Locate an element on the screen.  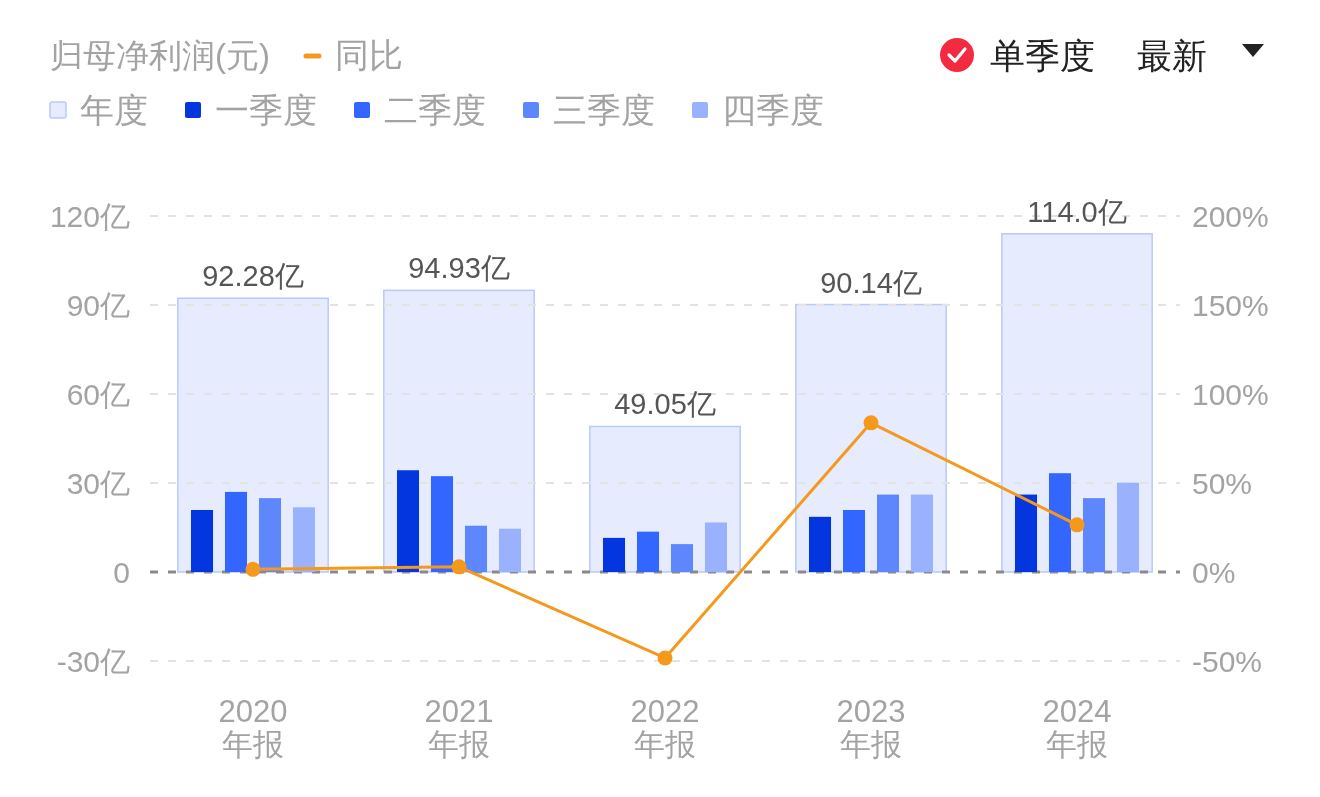
legend-label: 一季度 is located at coordinates (266, 110).